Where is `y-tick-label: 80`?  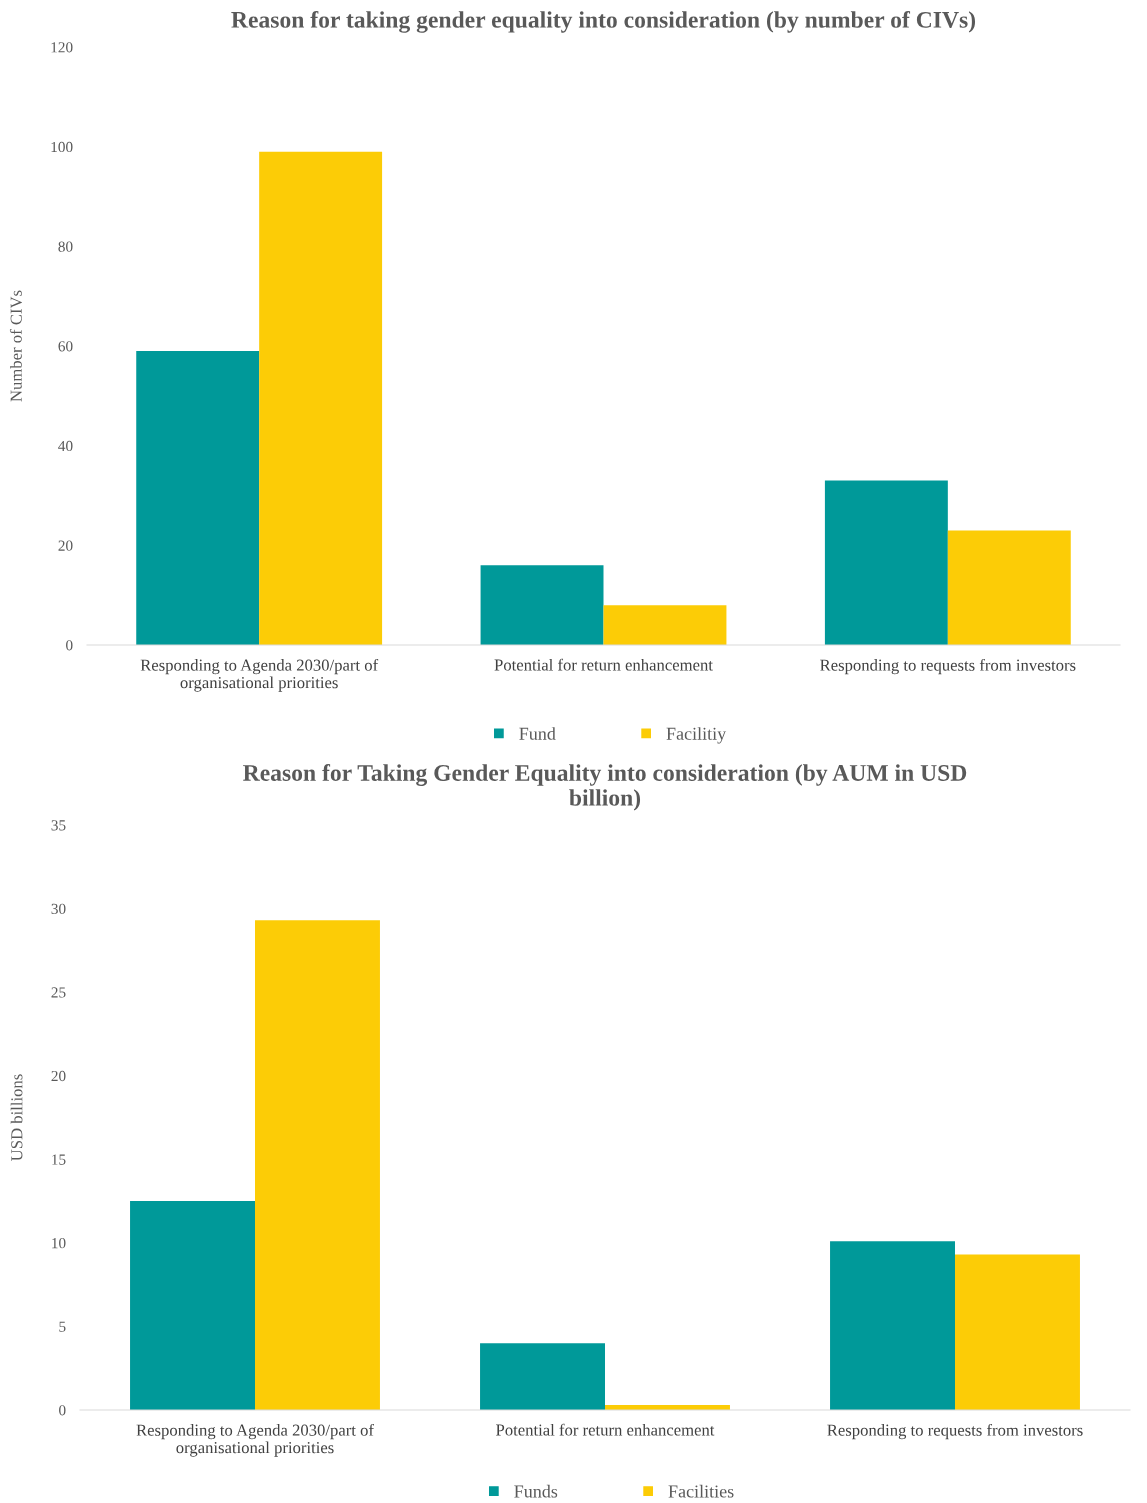
y-tick-label: 80 is located at coordinates (65, 246).